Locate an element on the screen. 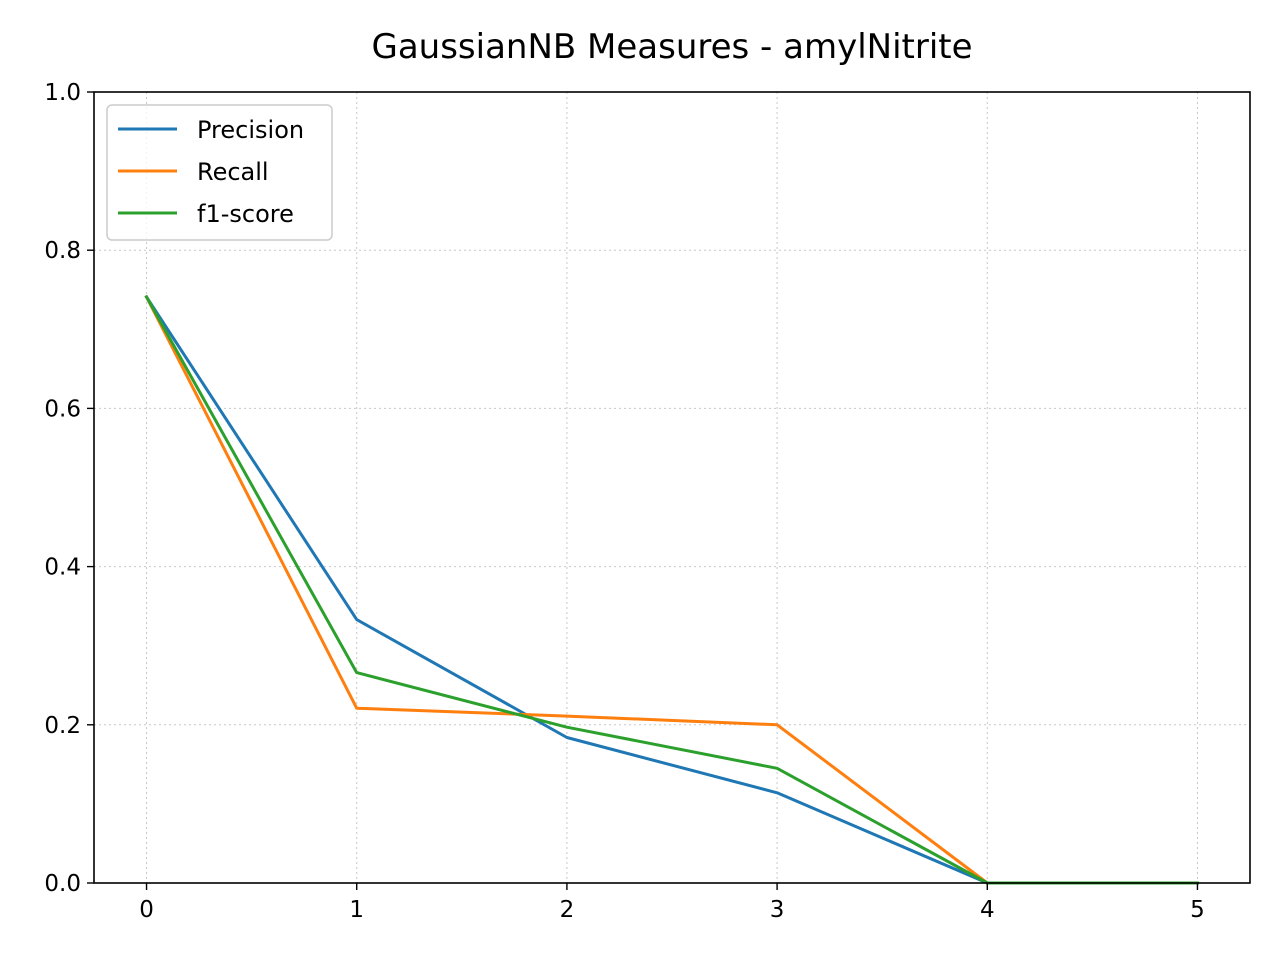 The image size is (1280, 960). x-axis: 0 1 2 3 4 5 is located at coordinates (672, 903).